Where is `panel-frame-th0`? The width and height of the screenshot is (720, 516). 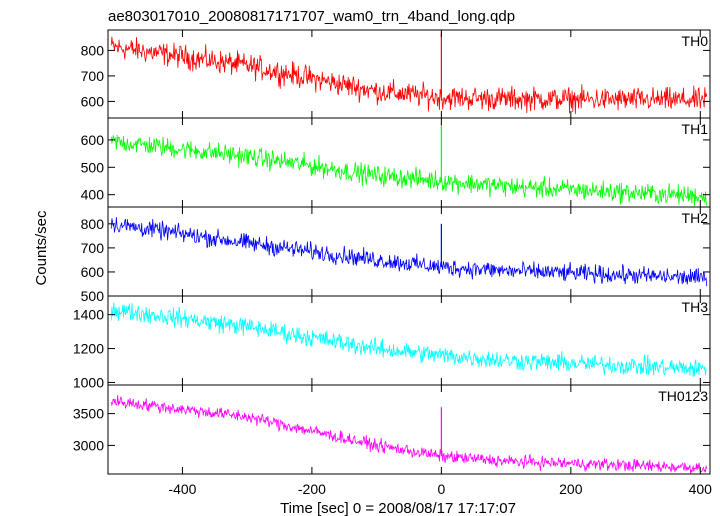
panel-frame-th0 is located at coordinates (409, 74).